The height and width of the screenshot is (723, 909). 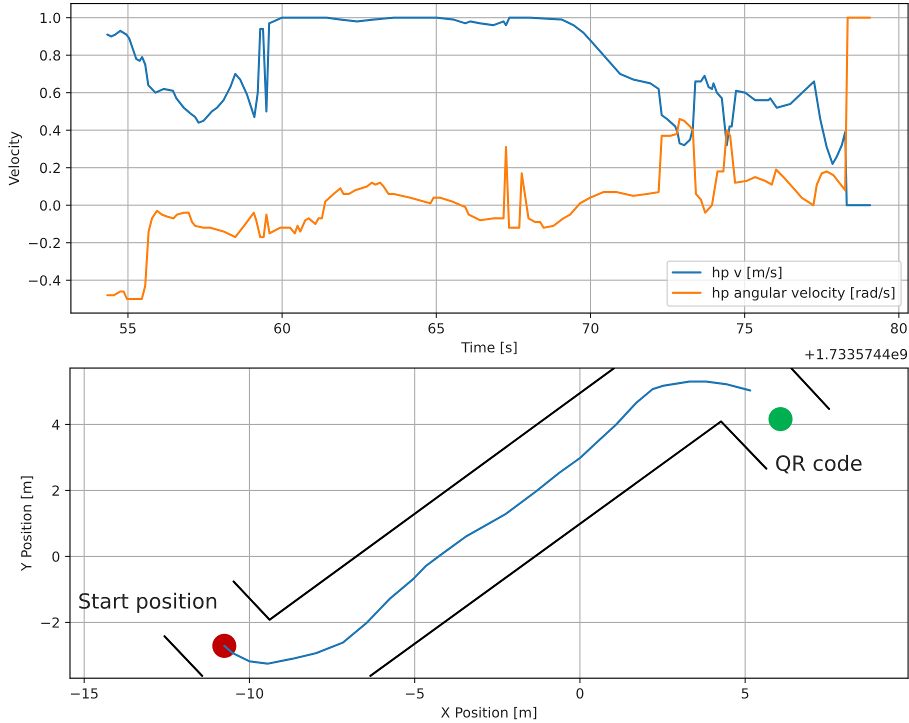 I want to click on x-axis-title: X Position [m], so click(x=488, y=713).